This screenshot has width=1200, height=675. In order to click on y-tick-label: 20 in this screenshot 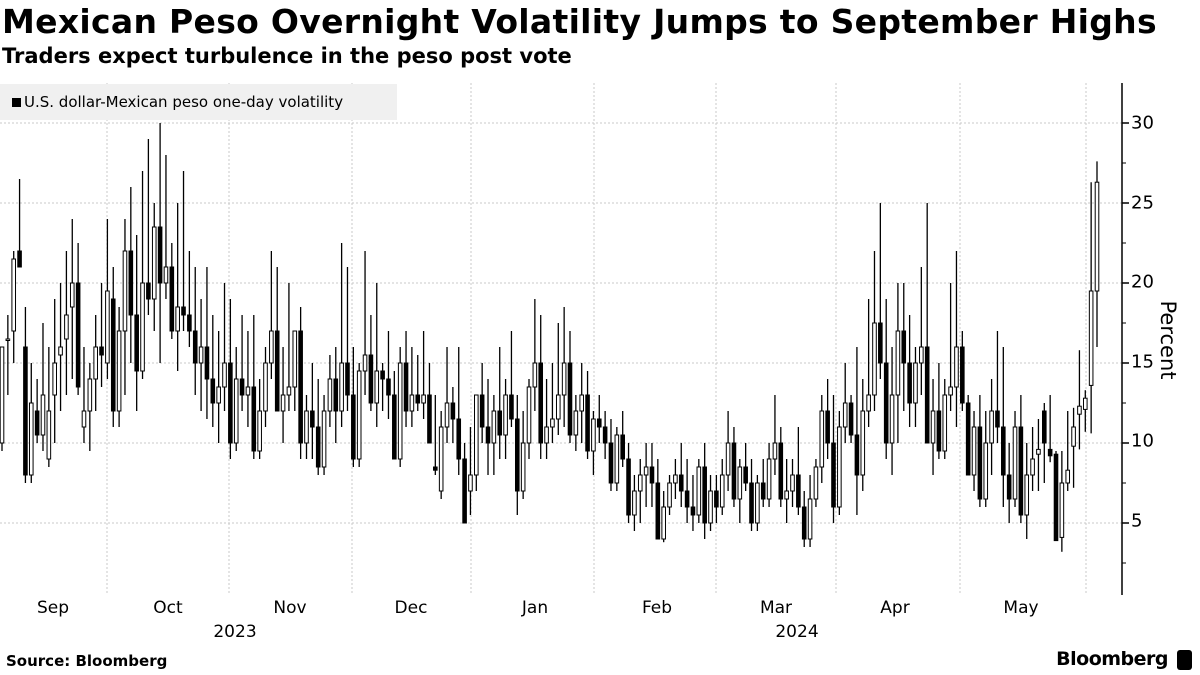, I will do `click(1142, 282)`.